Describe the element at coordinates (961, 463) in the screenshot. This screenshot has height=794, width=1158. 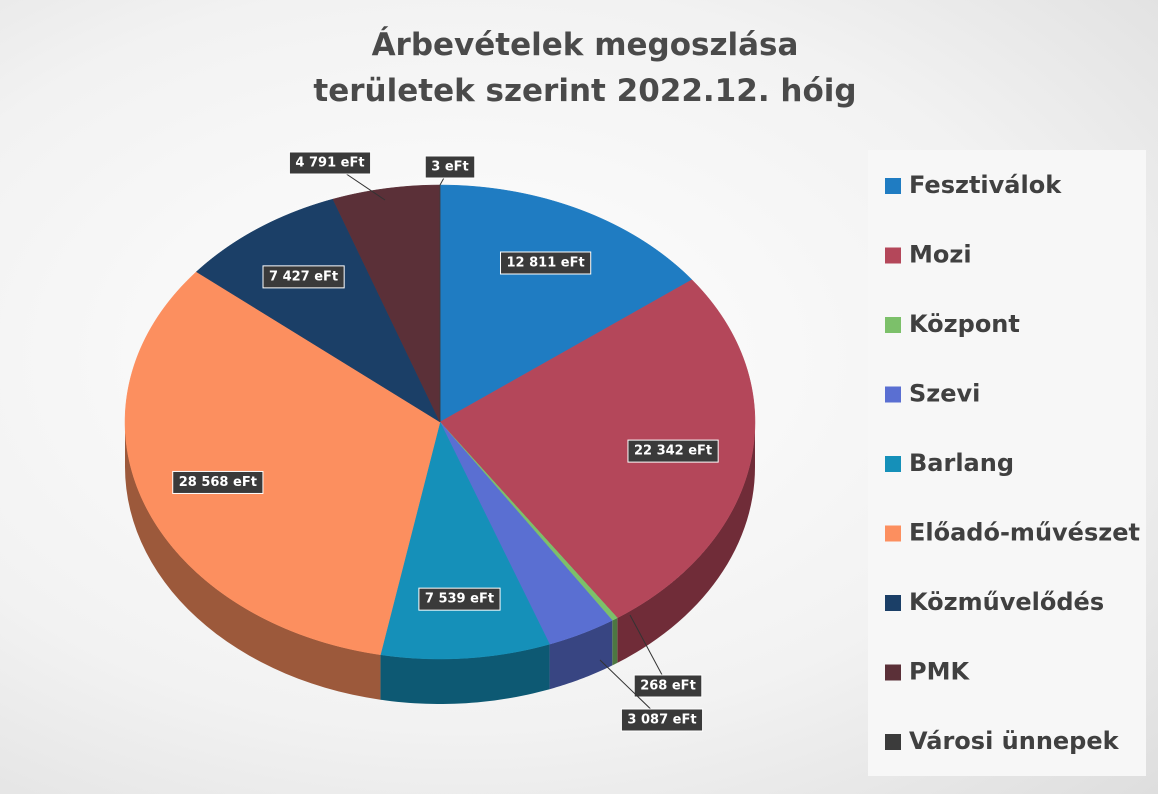
I see `legend-label: Barlang` at that location.